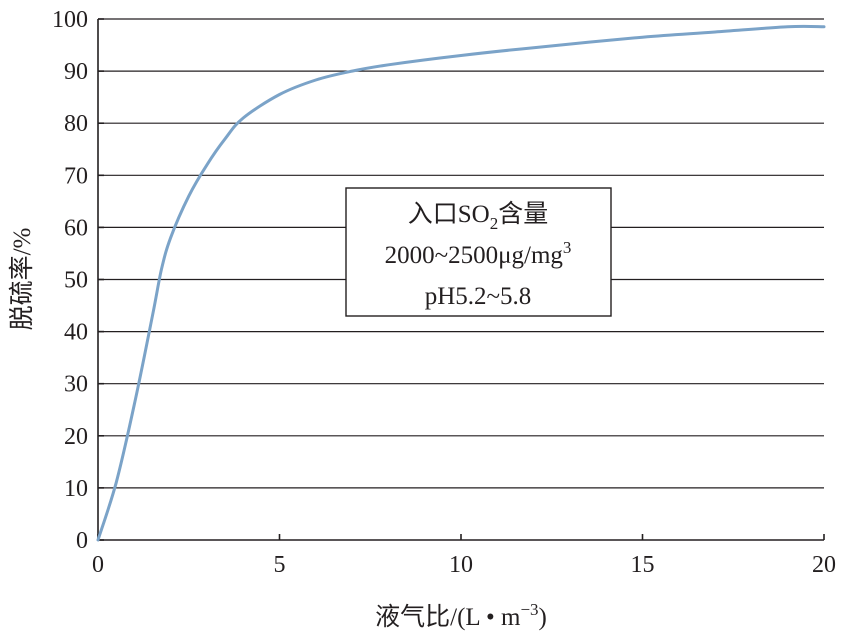 This screenshot has height=641, width=841. Describe the element at coordinates (76, 228) in the screenshot. I see `y-tick-label: 60` at that location.